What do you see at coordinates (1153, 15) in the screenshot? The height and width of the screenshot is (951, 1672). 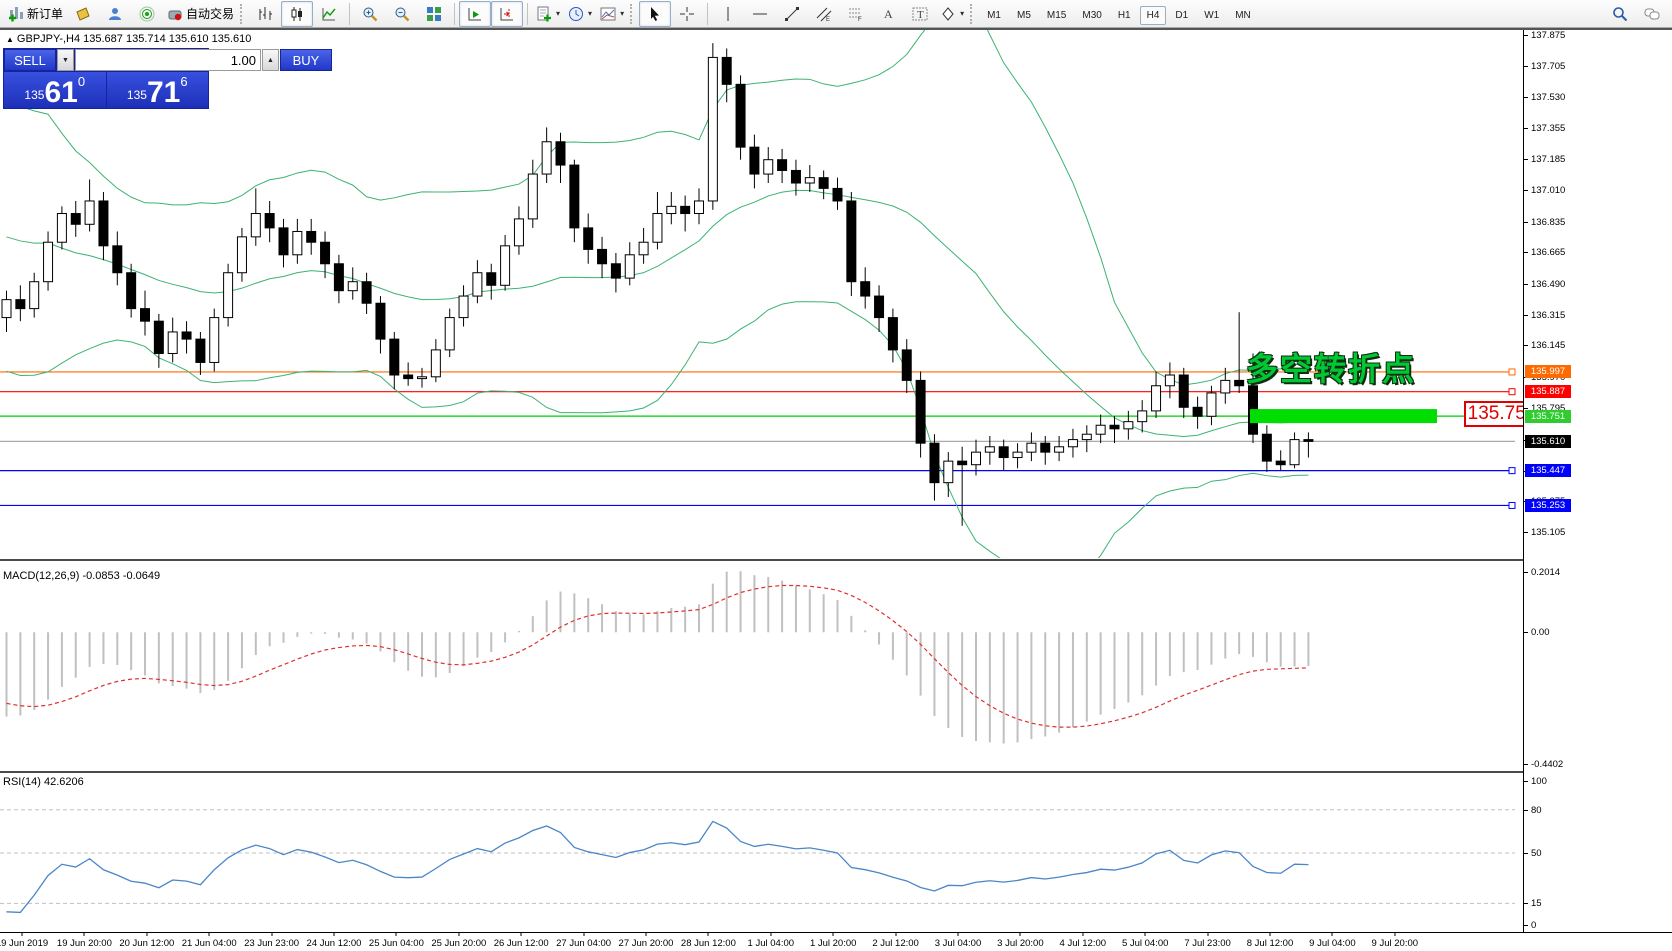 I see `tab-timeframe-h4: H4` at bounding box center [1153, 15].